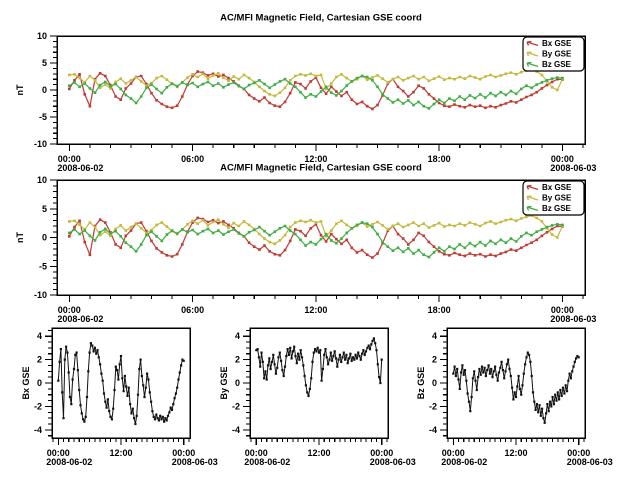 The height and width of the screenshot is (480, 640). I want to click on overview-1-xtick-label: 06:00, so click(192, 159).